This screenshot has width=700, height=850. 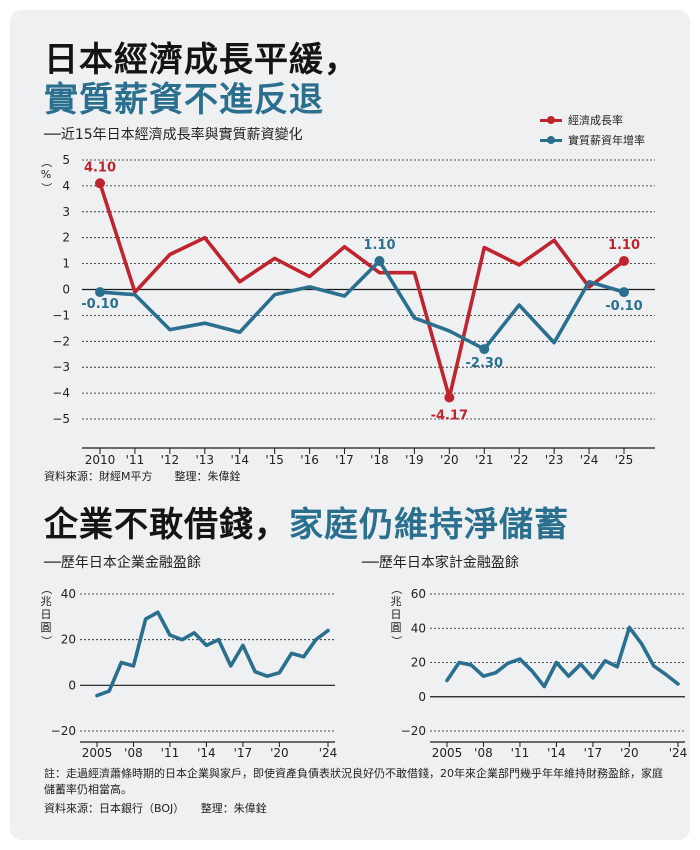 I want to click on x-tick-label: '21, so click(x=484, y=460).